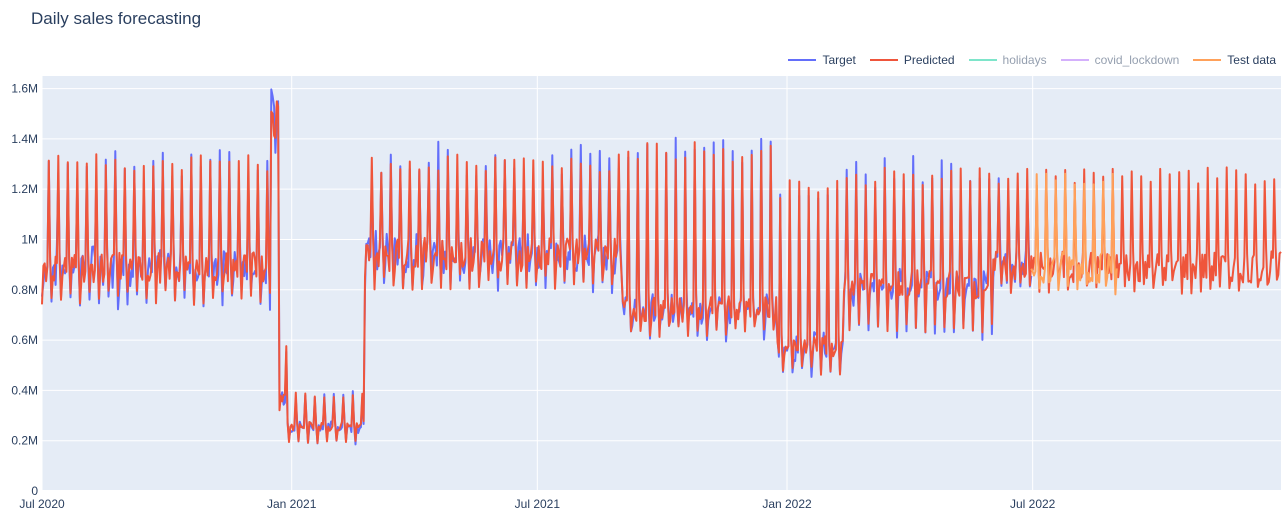 This screenshot has height=518, width=1285. Describe the element at coordinates (839, 60) in the screenshot. I see `legend-label-target: Target` at that location.